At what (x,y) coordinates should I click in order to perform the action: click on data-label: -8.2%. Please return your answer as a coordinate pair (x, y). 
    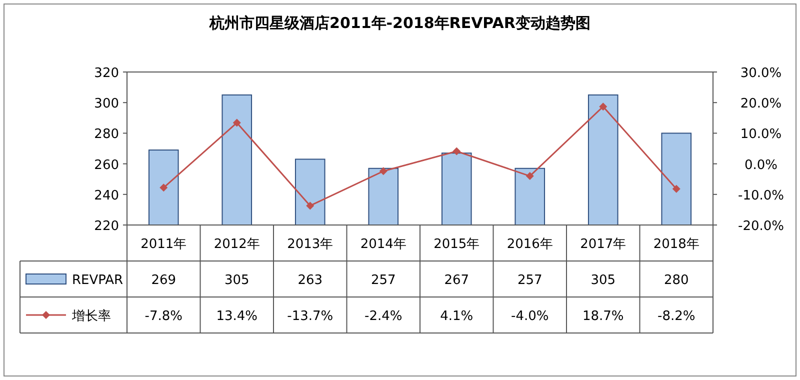
    Looking at the image, I should click on (677, 316).